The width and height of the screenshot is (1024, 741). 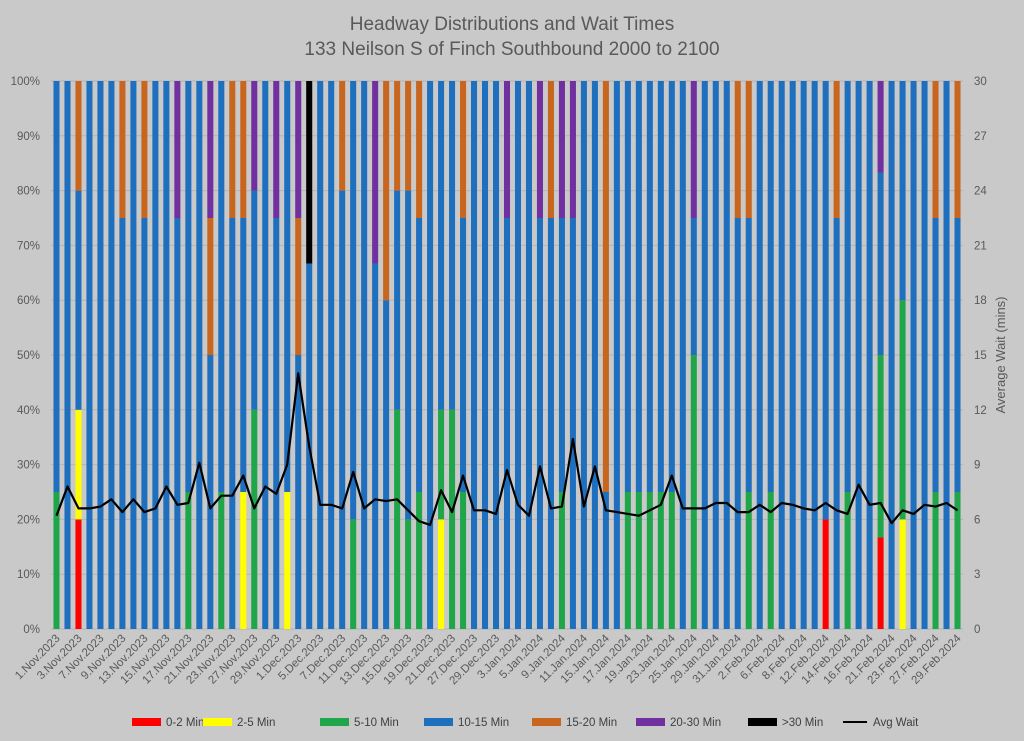 What do you see at coordinates (980, 411) in the screenshot?
I see `y2-tick-label: 12` at bounding box center [980, 411].